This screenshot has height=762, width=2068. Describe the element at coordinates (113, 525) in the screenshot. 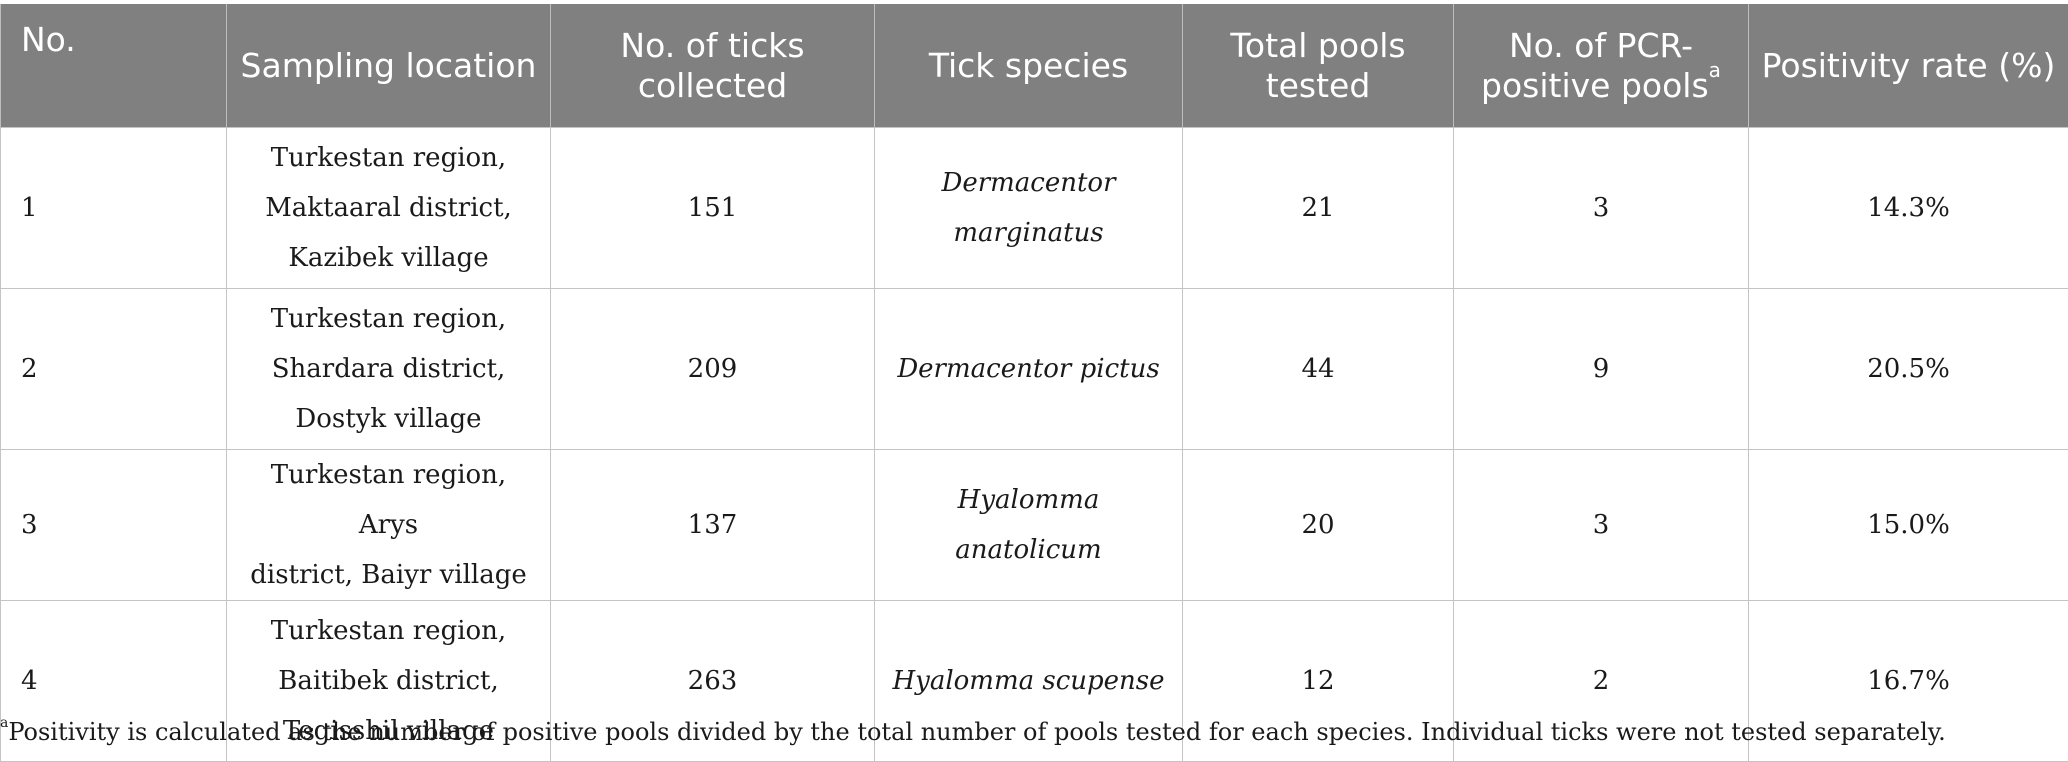

I see `cell-no: 3` at that location.